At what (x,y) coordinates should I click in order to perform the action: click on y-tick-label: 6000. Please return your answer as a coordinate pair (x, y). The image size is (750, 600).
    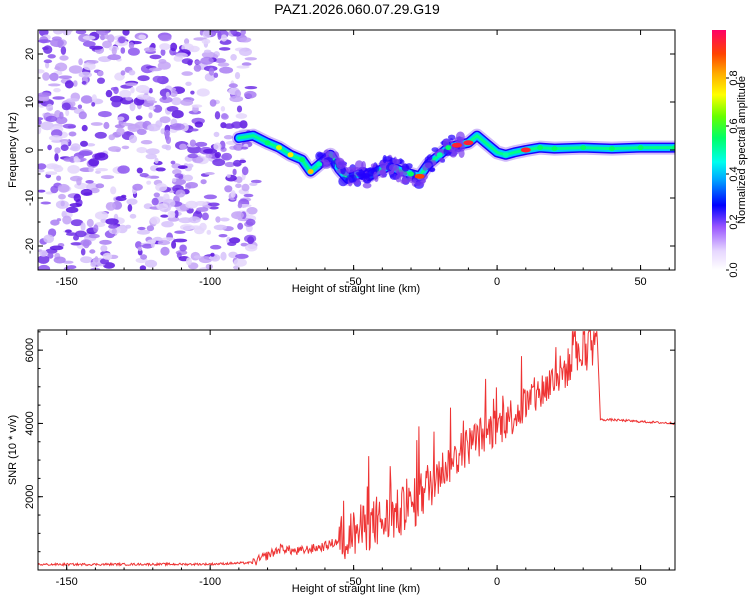
    Looking at the image, I should click on (30, 350).